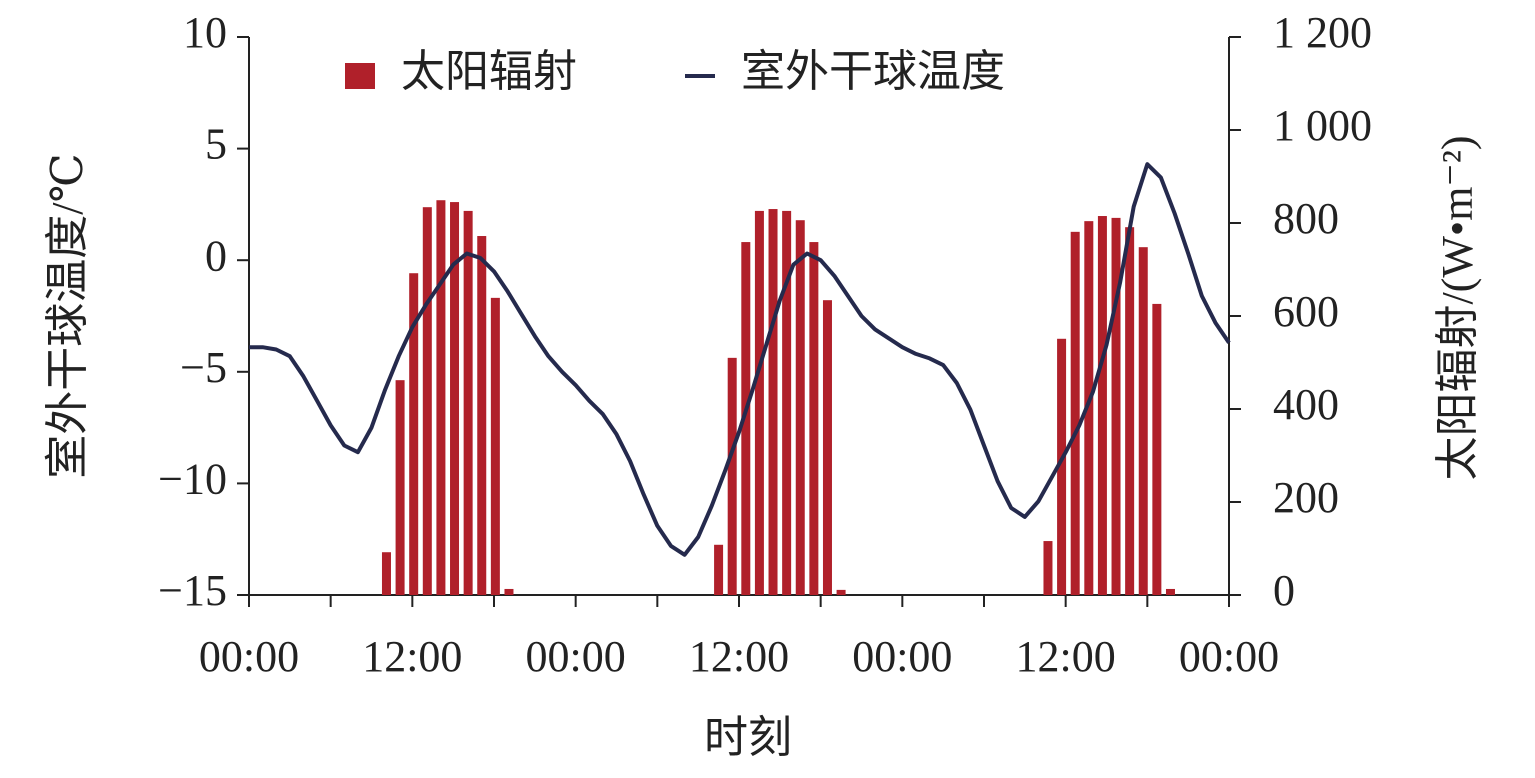  What do you see at coordinates (1306, 311) in the screenshot?
I see `y2-tick-label: 600` at bounding box center [1306, 311].